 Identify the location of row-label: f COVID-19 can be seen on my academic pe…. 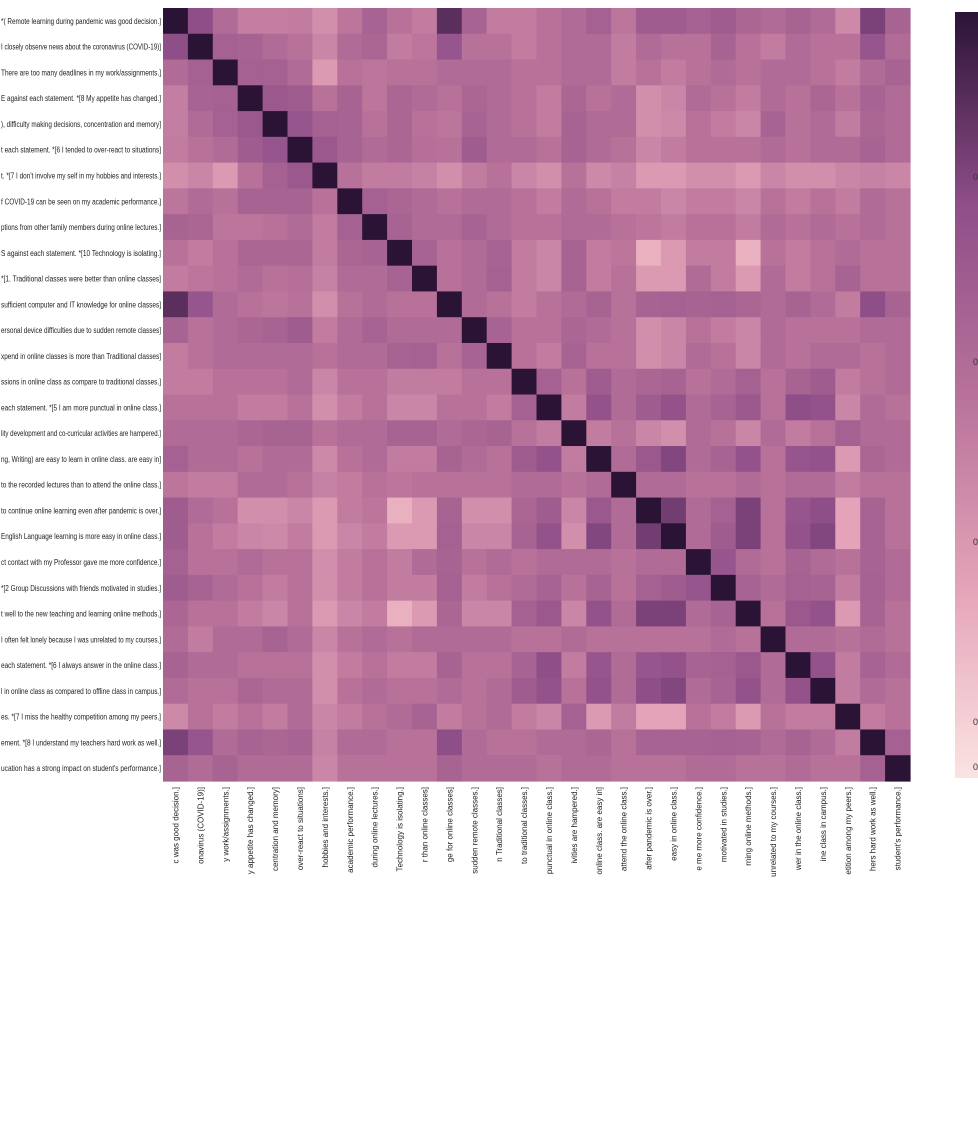
(81, 201).